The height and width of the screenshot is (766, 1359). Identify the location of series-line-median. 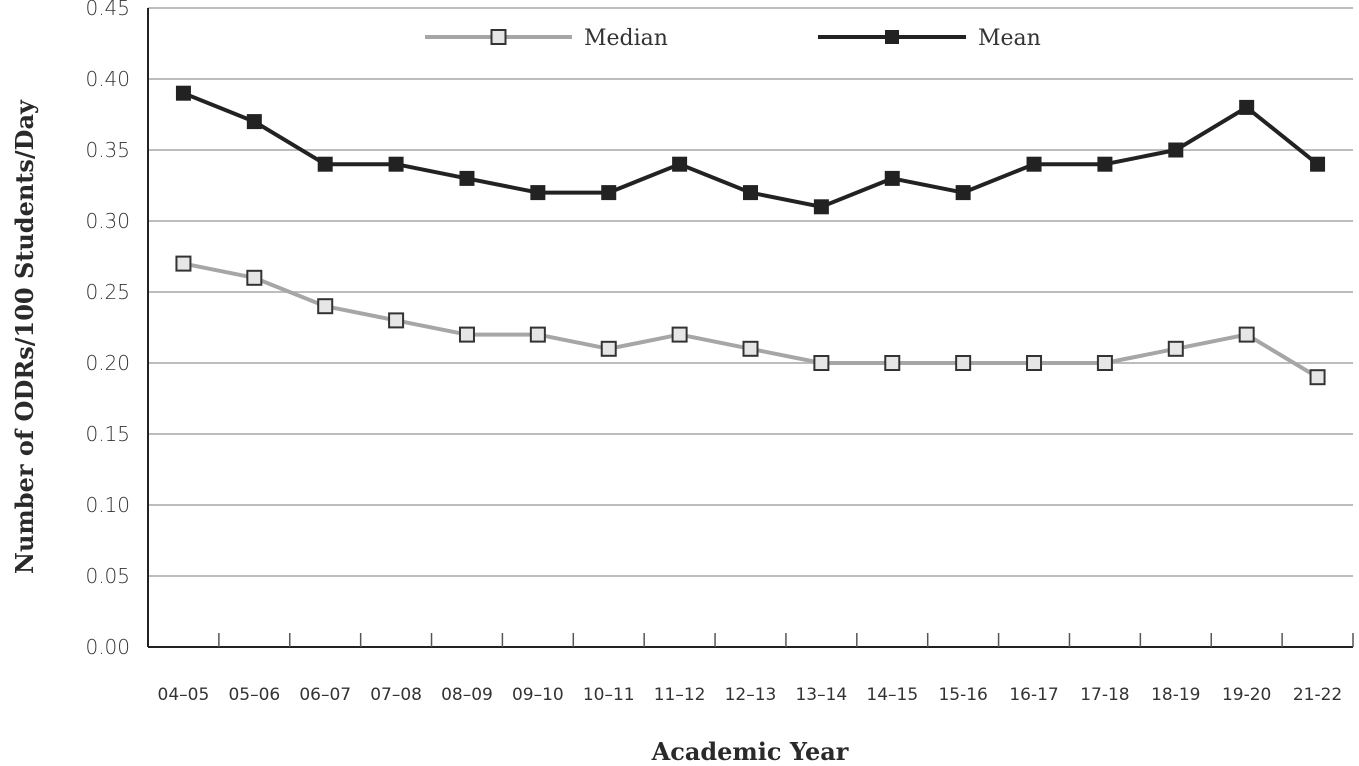
(751, 320).